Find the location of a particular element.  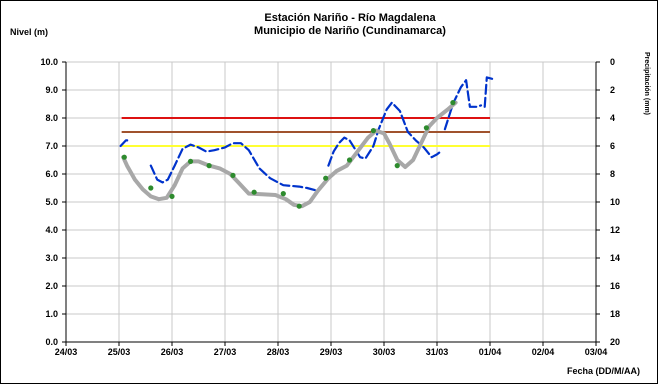

y-tick-label: 10.0 is located at coordinates (49, 62).